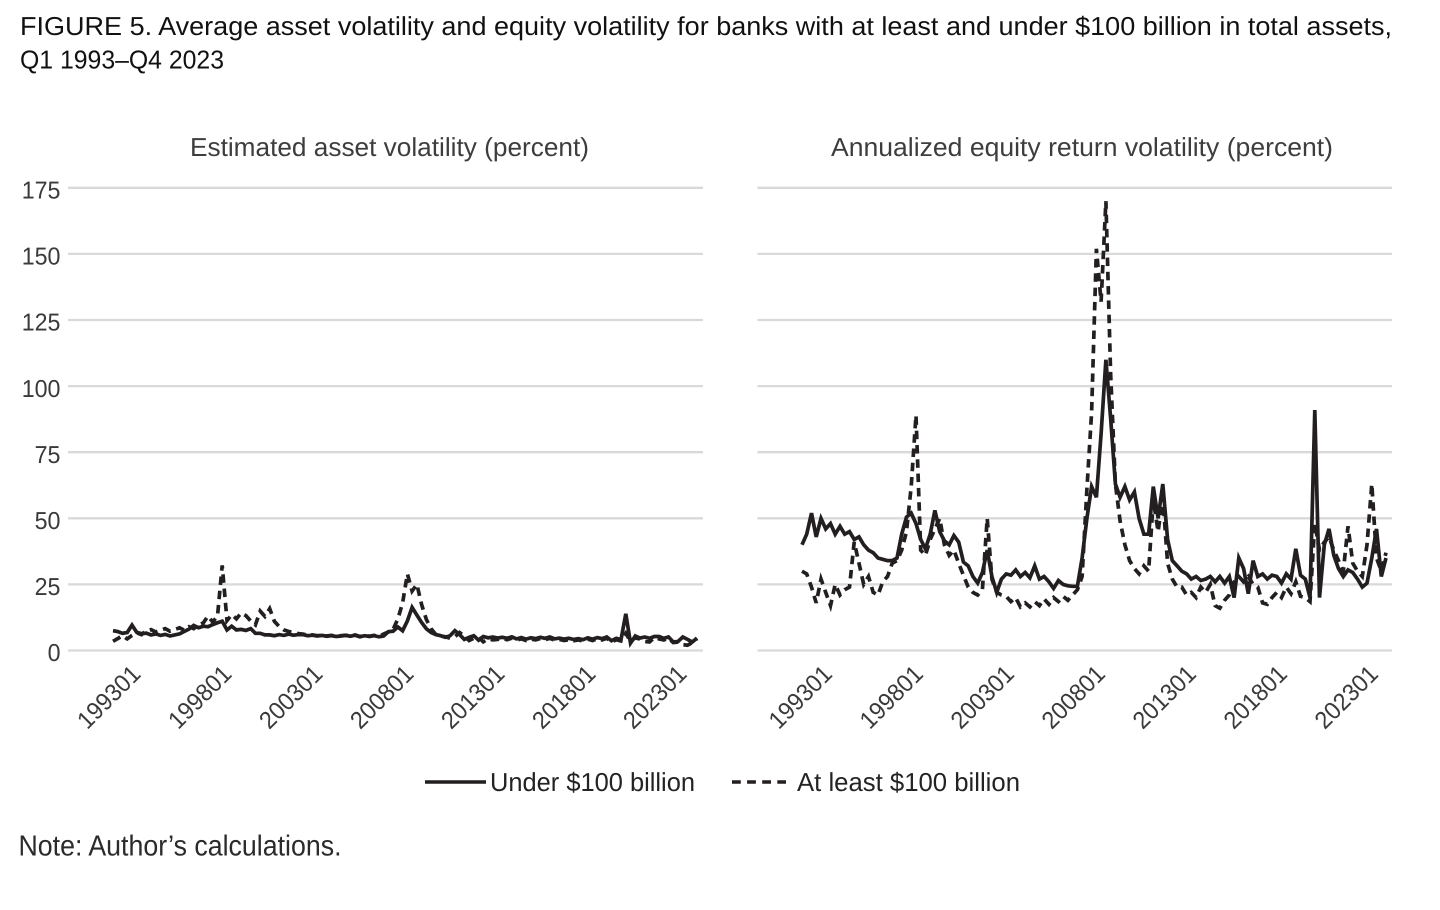 The width and height of the screenshot is (1440, 910). What do you see at coordinates (48, 521) in the screenshot?
I see `svg-text: 50` at bounding box center [48, 521].